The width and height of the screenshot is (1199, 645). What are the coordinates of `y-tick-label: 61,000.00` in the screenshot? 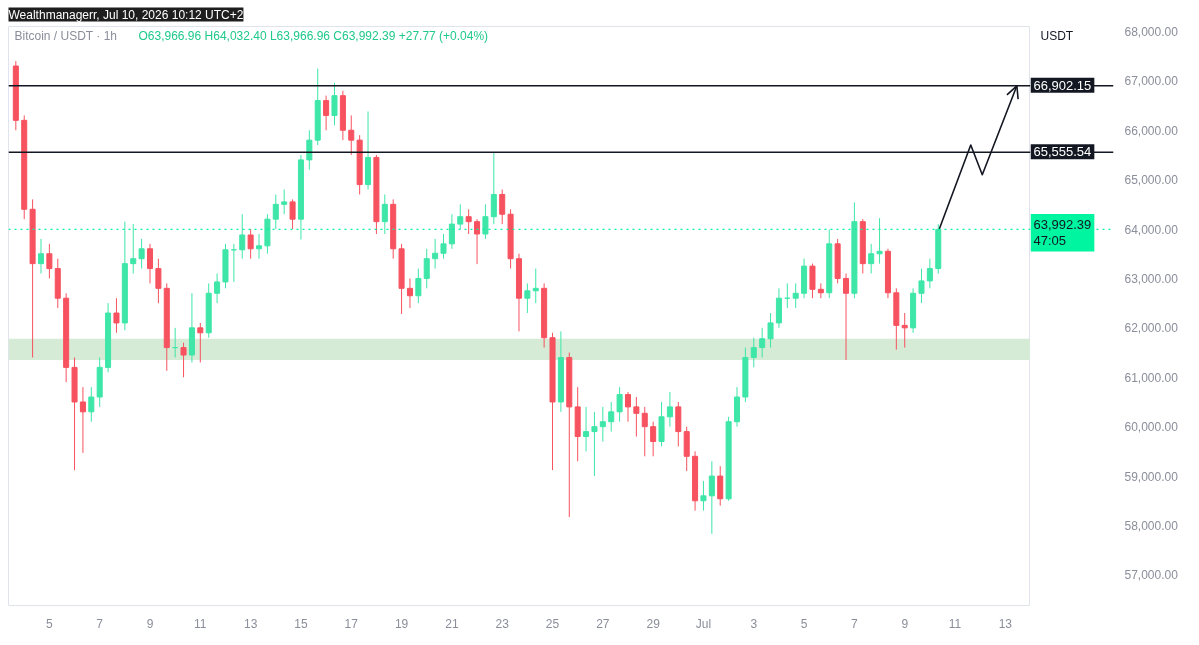 It's located at (1151, 377).